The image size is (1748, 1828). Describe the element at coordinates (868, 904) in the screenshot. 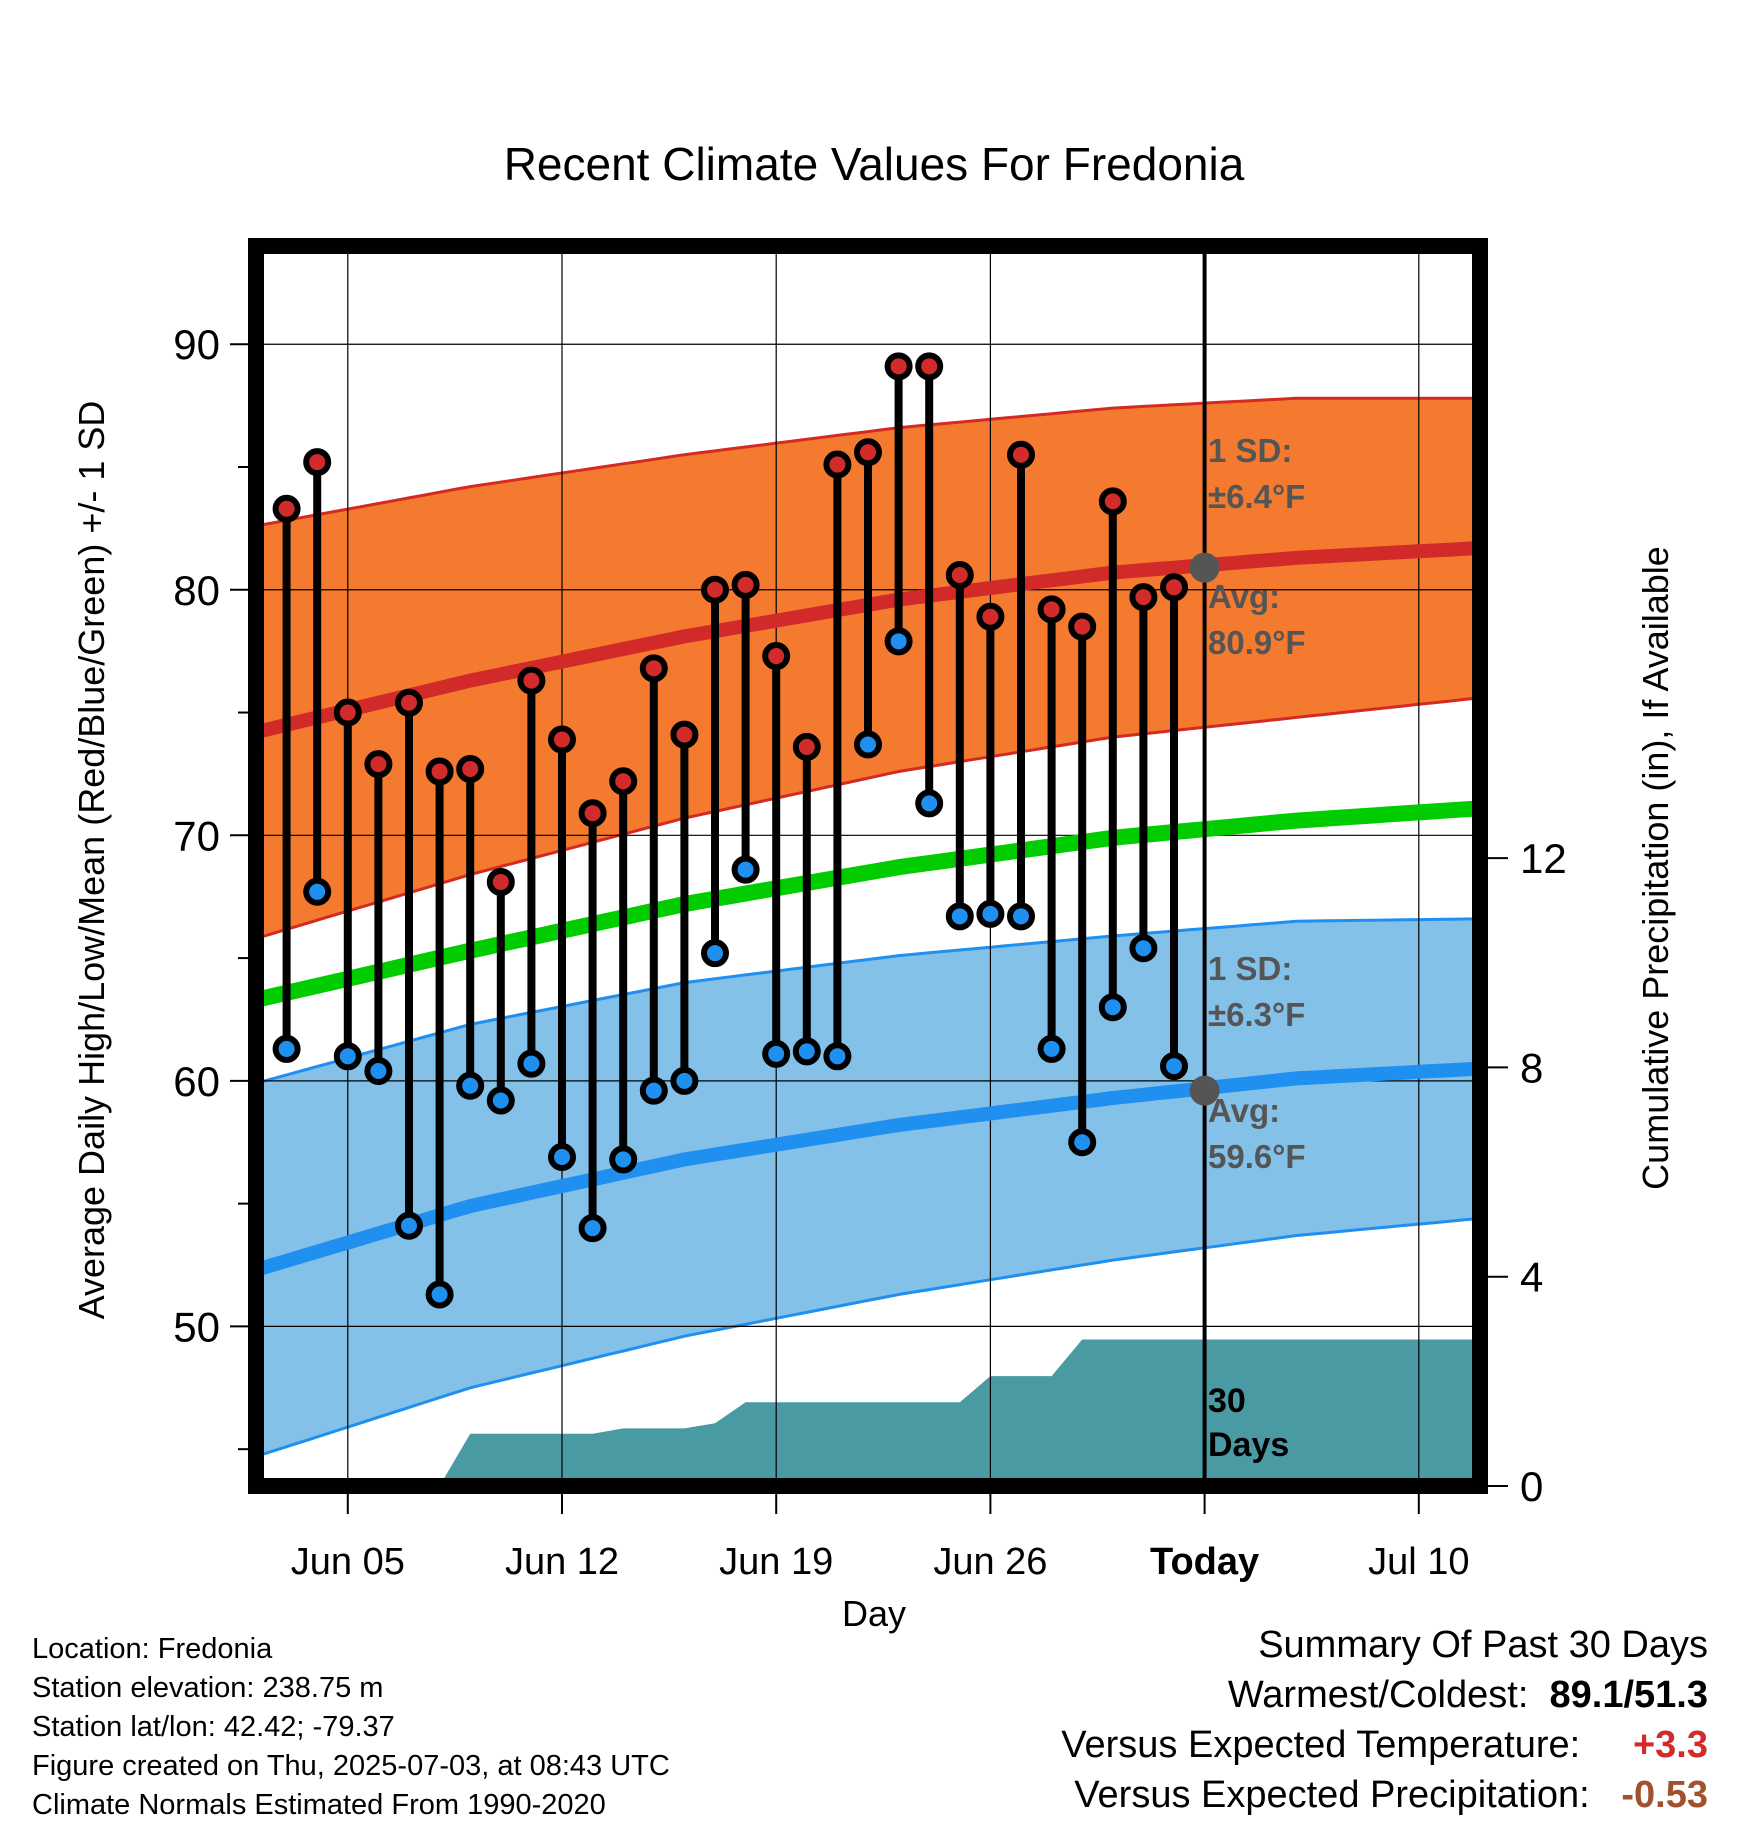

I see `mean-normal-line` at that location.